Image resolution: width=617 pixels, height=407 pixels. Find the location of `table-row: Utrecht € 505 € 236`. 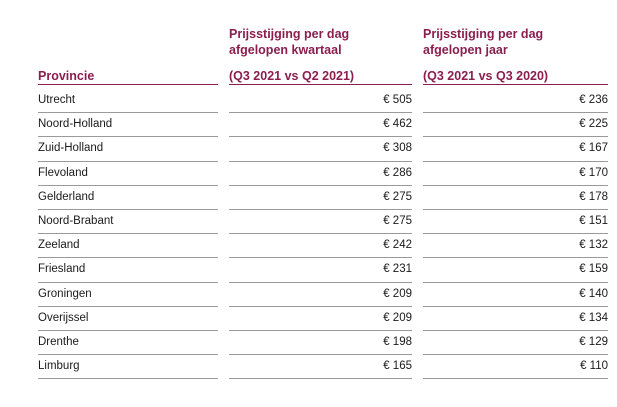

table-row: Utrecht € 505 € 236 is located at coordinates (323, 101).